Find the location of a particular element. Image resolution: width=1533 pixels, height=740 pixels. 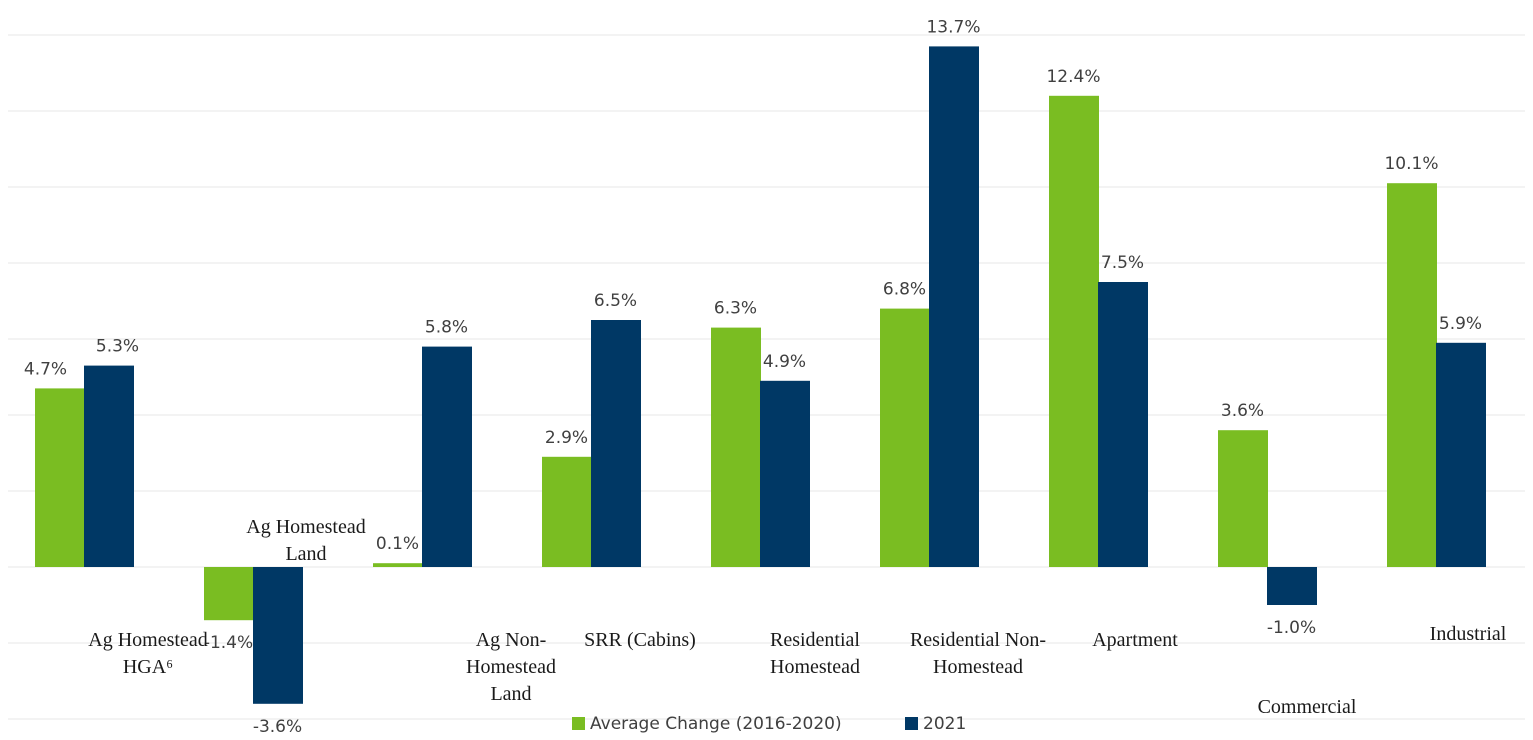

category-label: Apartment is located at coordinates (1135, 640).